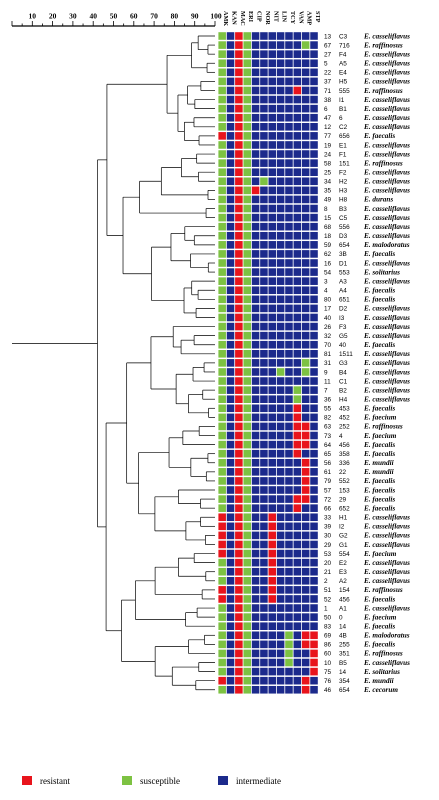  What do you see at coordinates (343, 173) in the screenshot?
I see `strain-code: F2` at bounding box center [343, 173].